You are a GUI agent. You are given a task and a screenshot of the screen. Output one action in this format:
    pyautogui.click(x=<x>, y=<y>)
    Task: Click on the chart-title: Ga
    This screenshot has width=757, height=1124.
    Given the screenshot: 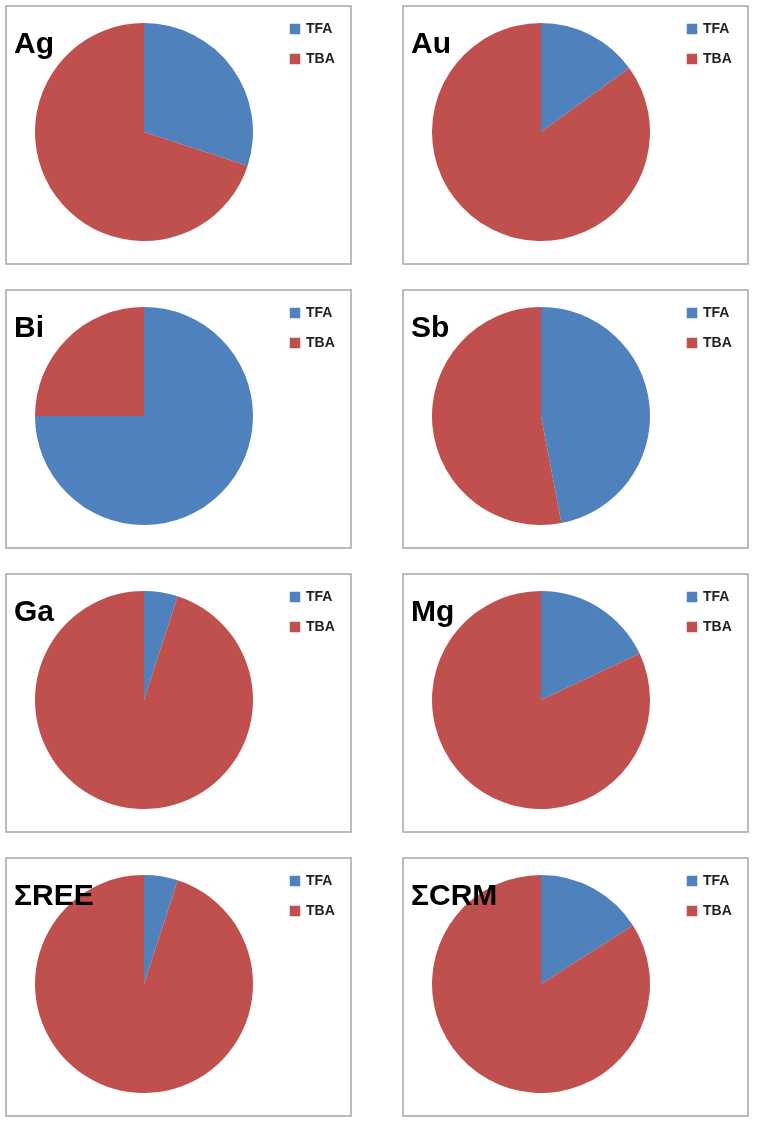 What is the action you would take?
    pyautogui.click(x=34, y=610)
    